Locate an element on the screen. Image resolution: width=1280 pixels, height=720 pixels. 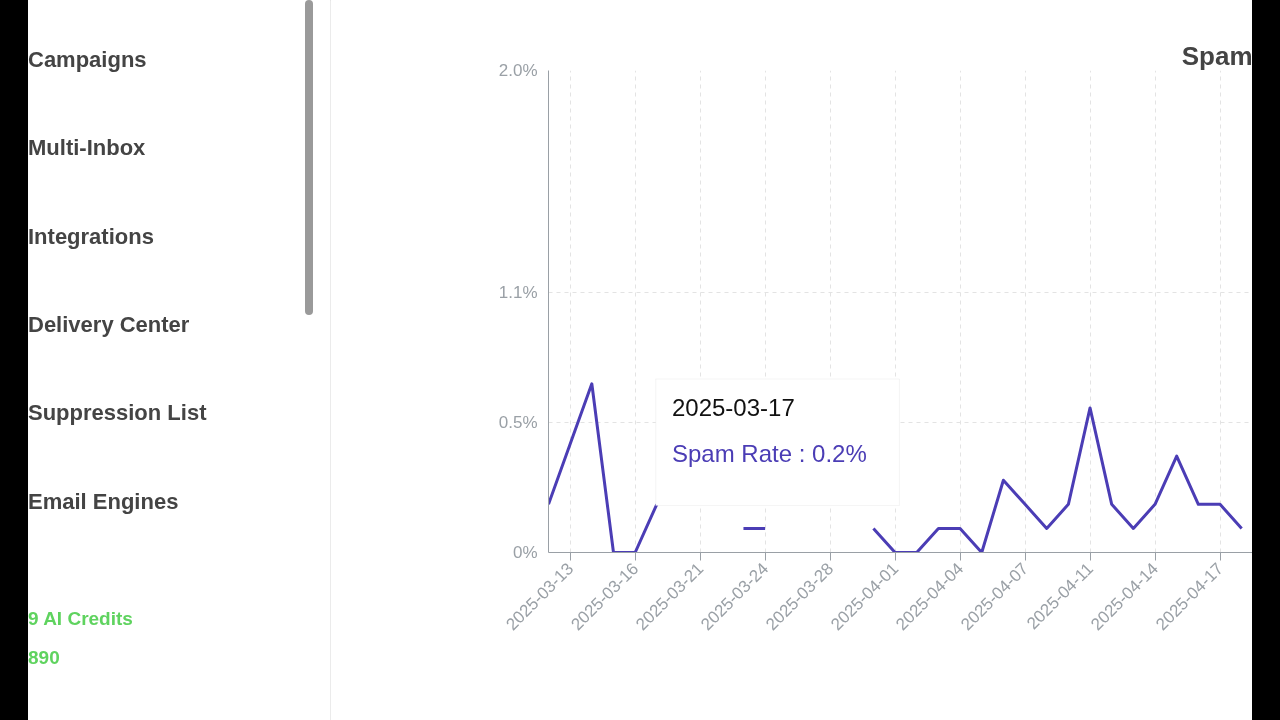
chart-title: Spam is located at coordinates (1217, 55).